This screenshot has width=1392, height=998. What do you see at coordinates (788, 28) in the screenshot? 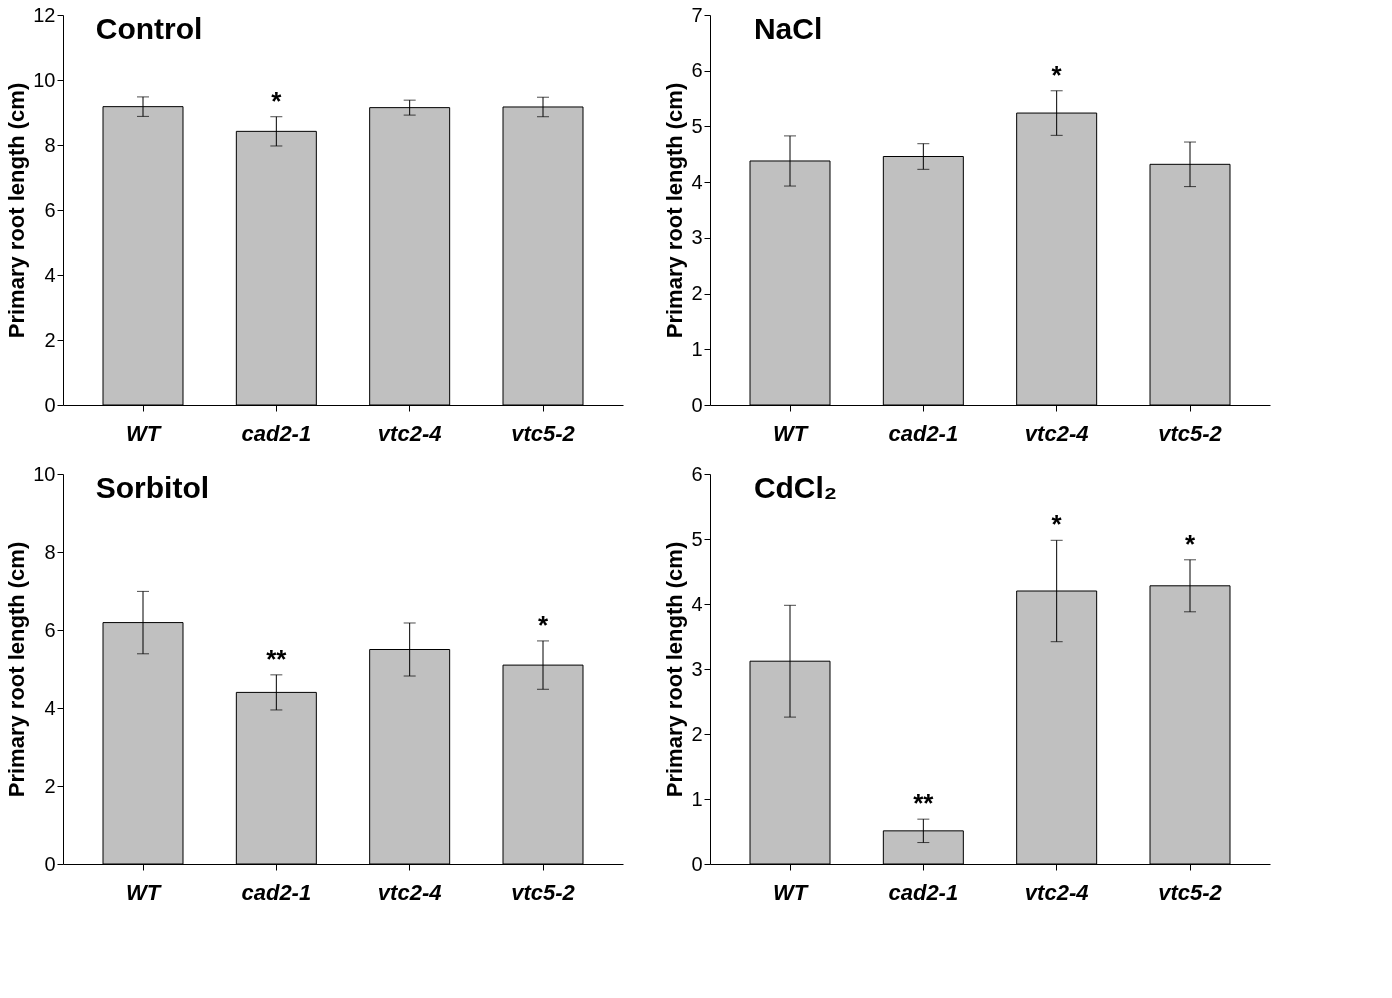
I see `chart-title: NaCl` at bounding box center [788, 28].